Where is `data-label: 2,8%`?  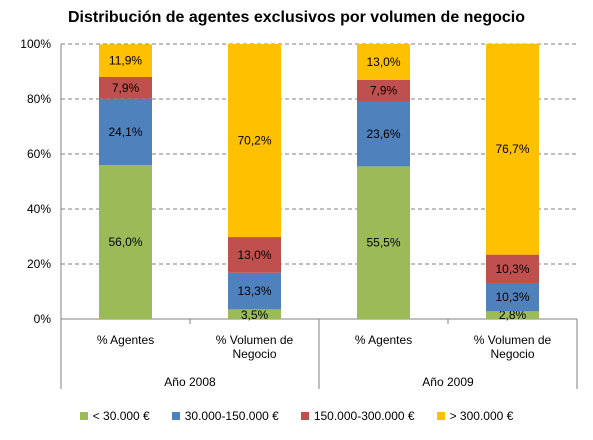 data-label: 2,8% is located at coordinates (513, 315).